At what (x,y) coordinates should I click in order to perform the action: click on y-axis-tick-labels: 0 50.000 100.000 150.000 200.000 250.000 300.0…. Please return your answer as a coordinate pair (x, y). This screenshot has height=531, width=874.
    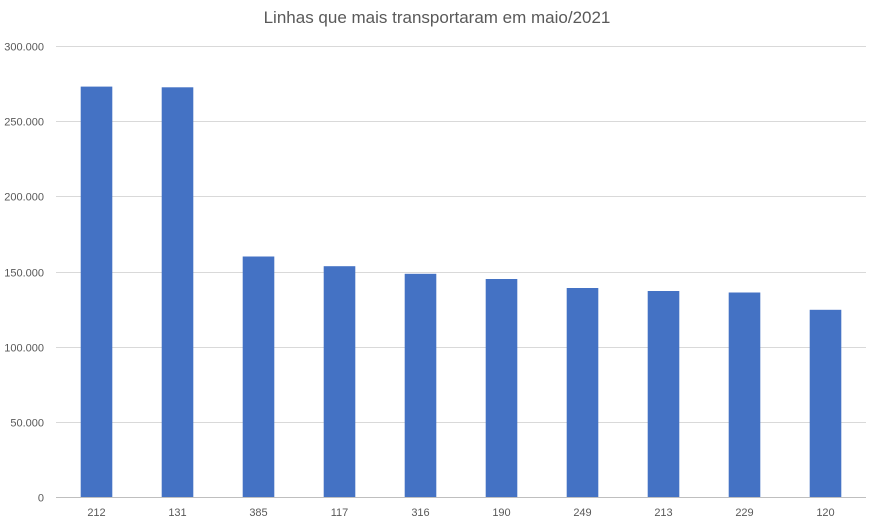
    Looking at the image, I should click on (24, 273).